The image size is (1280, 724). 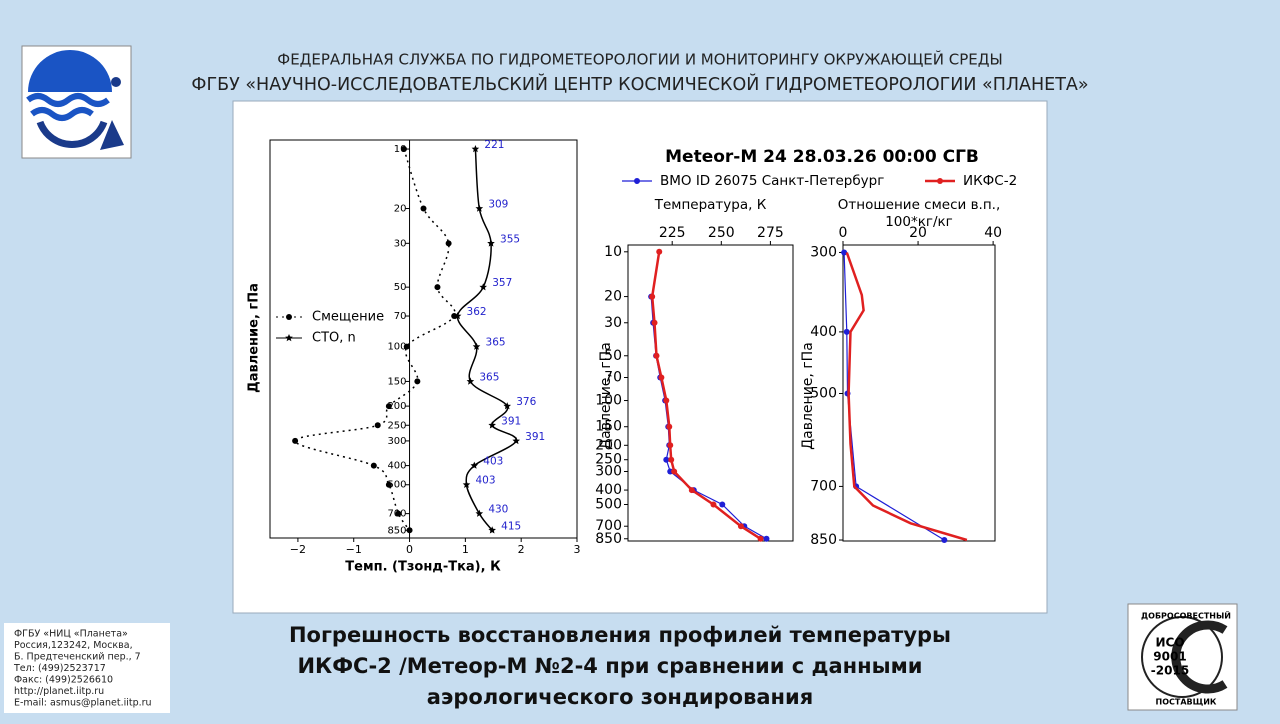 What do you see at coordinates (919, 222) in the screenshot?
I see `panel-subtitle: 100*кг/кг` at bounding box center [919, 222].